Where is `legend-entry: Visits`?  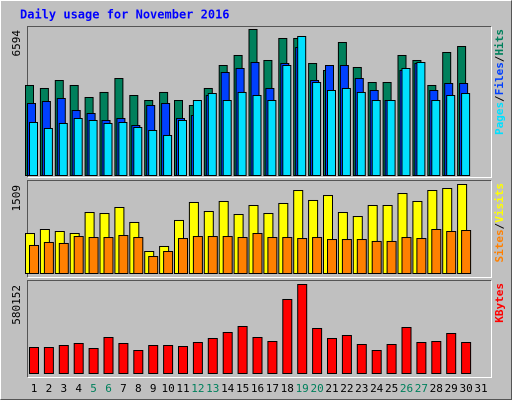
legend-entry: Visits is located at coordinates (499, 203).